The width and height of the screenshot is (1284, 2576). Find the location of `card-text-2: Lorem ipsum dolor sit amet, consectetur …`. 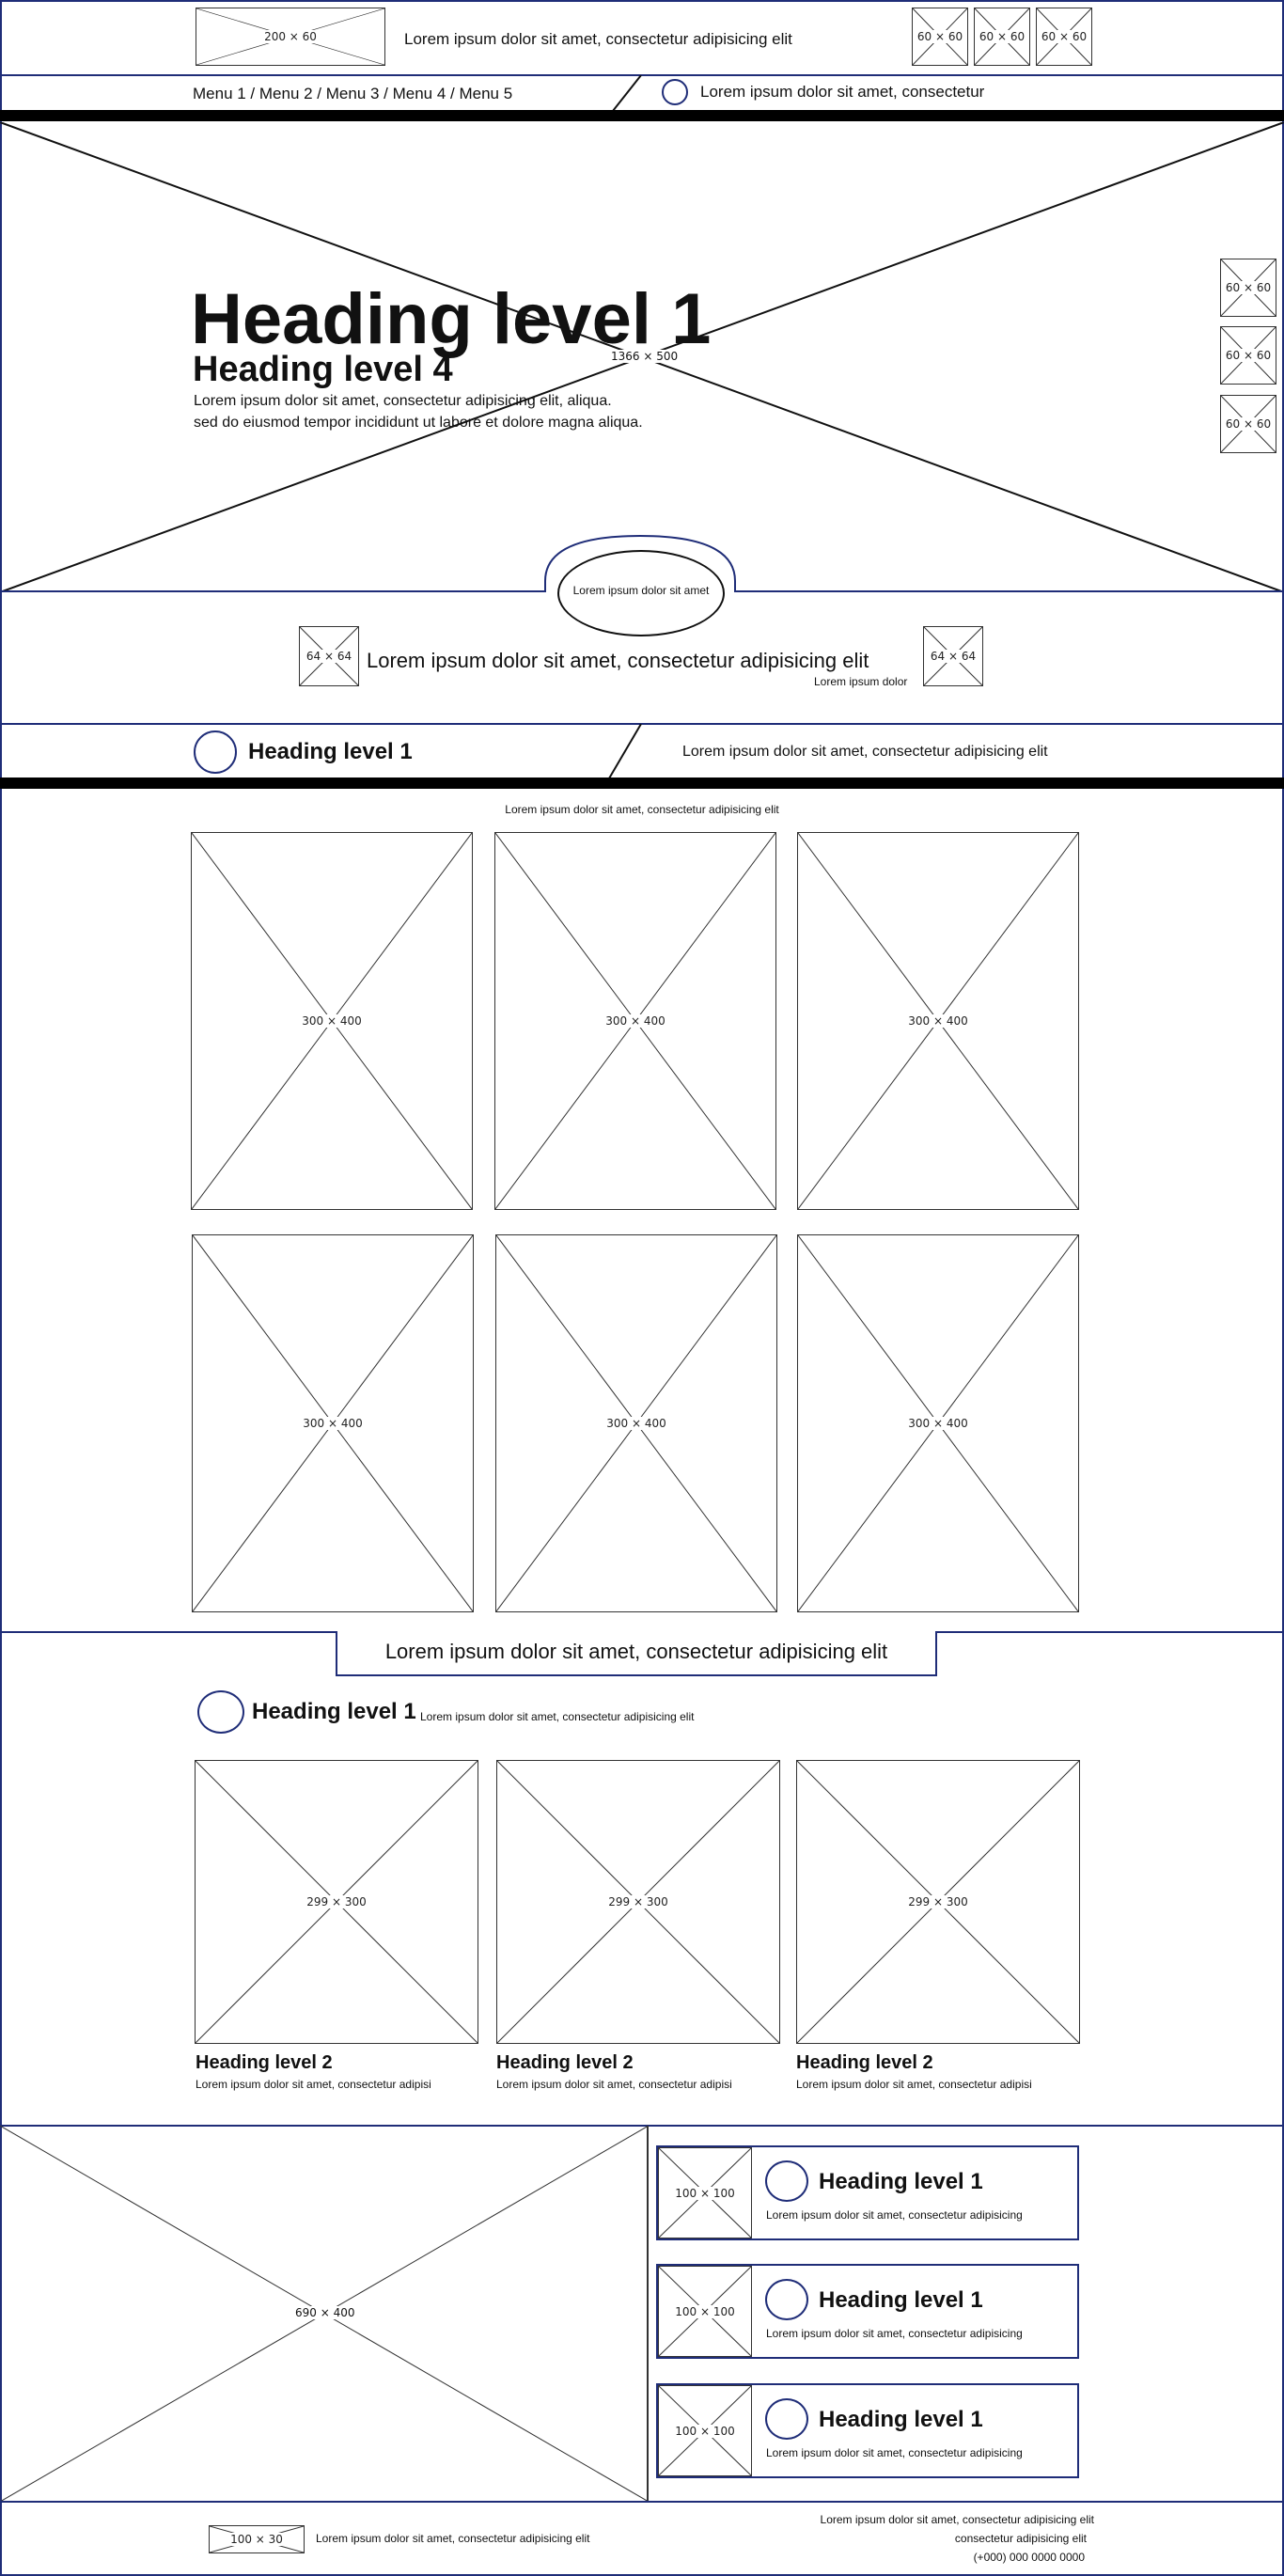

card-text-2: Lorem ipsum dolor sit amet, consectetur … is located at coordinates (614, 2085).